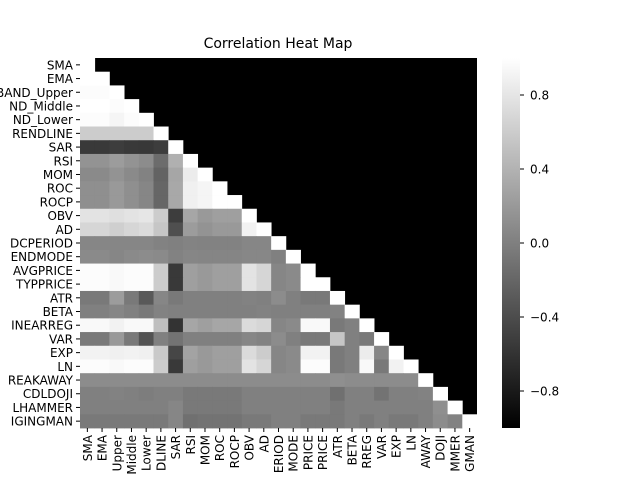 The height and width of the screenshot is (484, 640). What do you see at coordinates (511, 243) in the screenshot?
I see `colorbar` at bounding box center [511, 243].